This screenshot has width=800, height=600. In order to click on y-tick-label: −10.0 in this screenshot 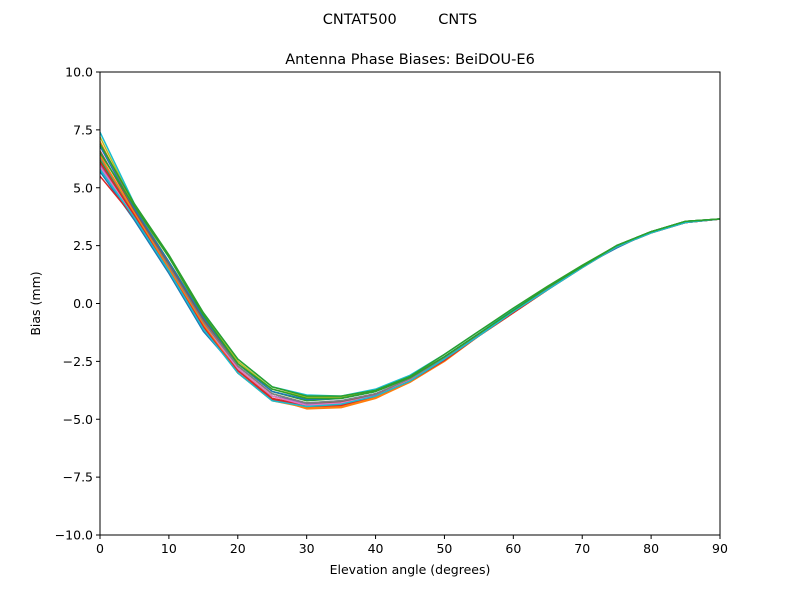, I will do `click(74, 535)`.